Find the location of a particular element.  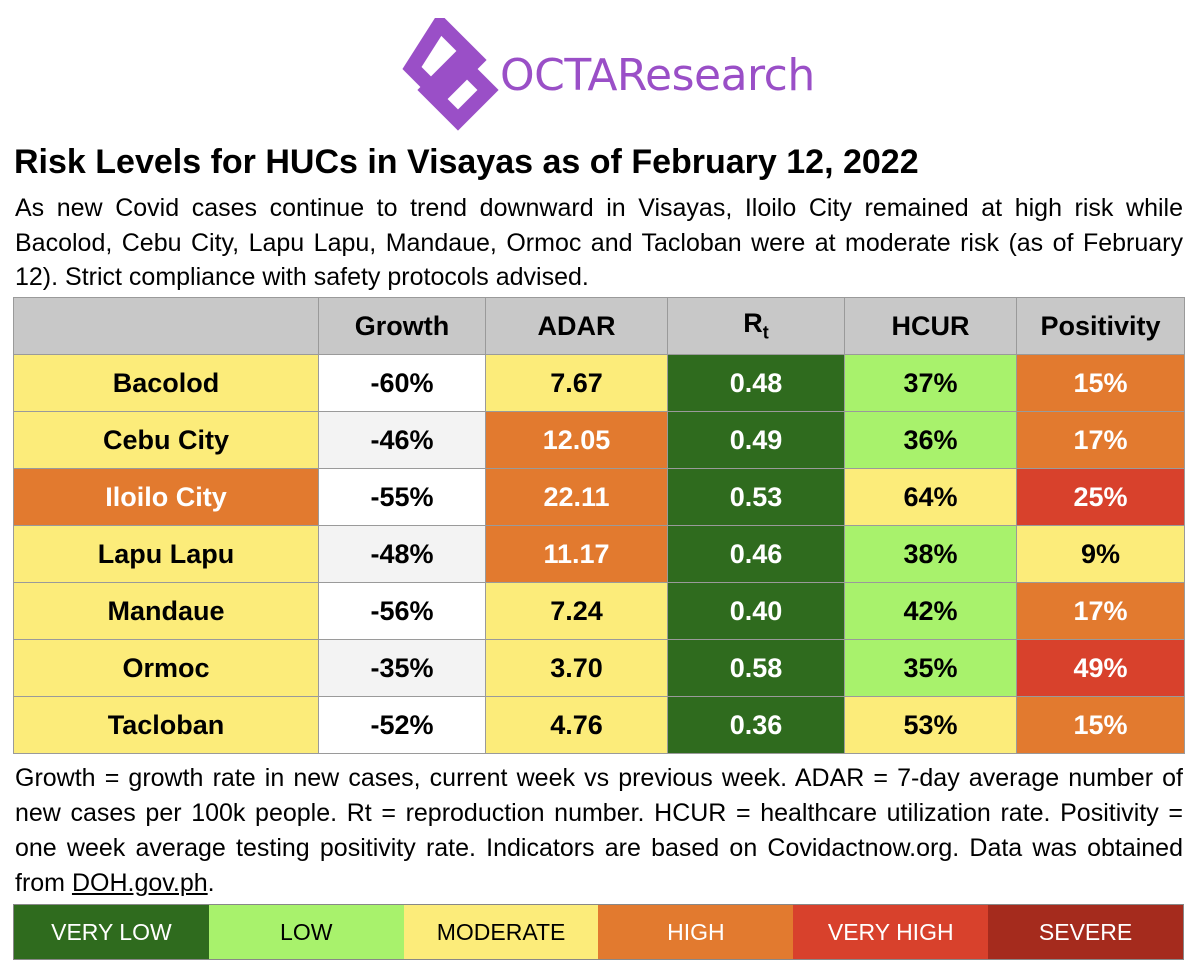

value-cell: -35% is located at coordinates (402, 668).